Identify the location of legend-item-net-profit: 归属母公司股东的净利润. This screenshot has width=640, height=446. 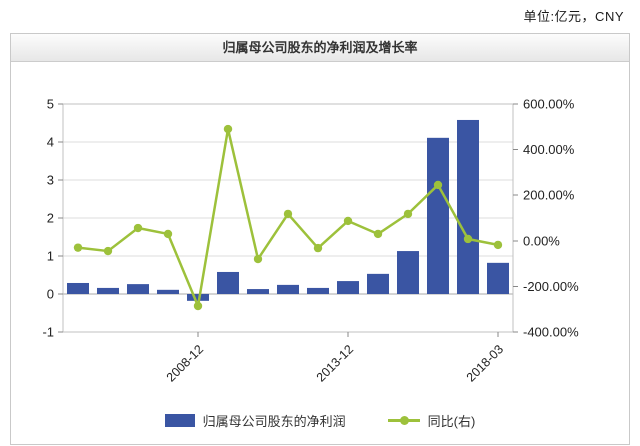
(255, 420).